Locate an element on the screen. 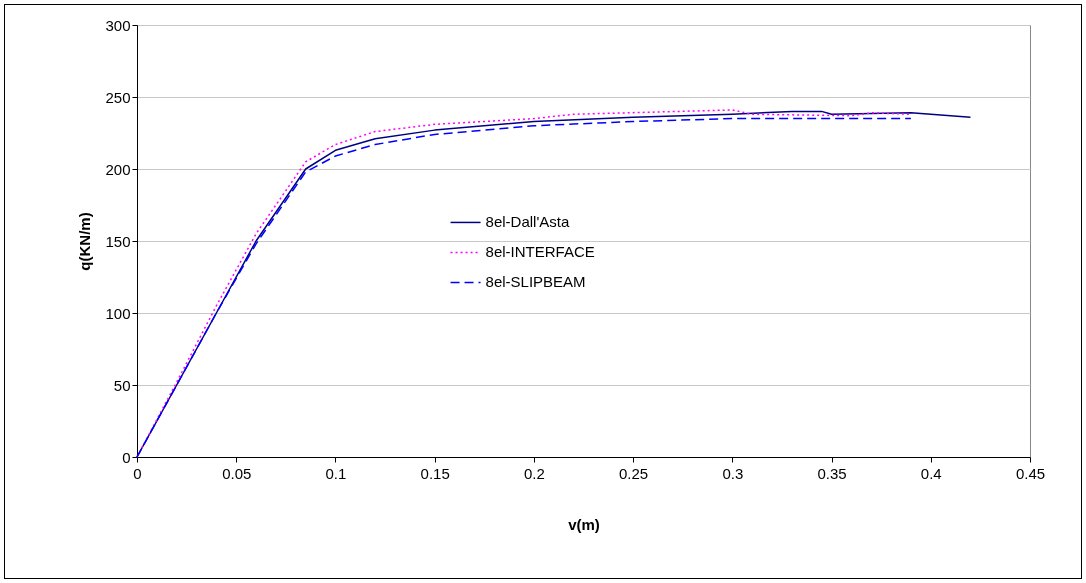 The image size is (1086, 583). legend-label: 8el-Dall'Asta is located at coordinates (527, 222).